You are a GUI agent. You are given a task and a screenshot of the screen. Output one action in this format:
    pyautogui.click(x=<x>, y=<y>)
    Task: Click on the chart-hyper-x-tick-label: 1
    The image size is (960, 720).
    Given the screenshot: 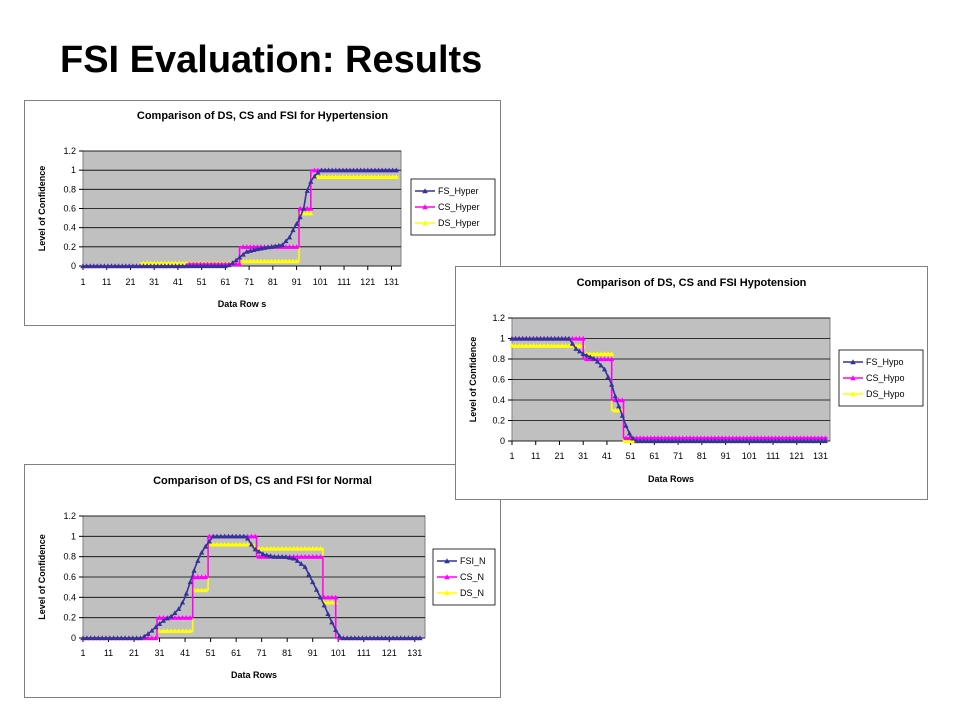 What is the action you would take?
    pyautogui.click(x=82, y=282)
    